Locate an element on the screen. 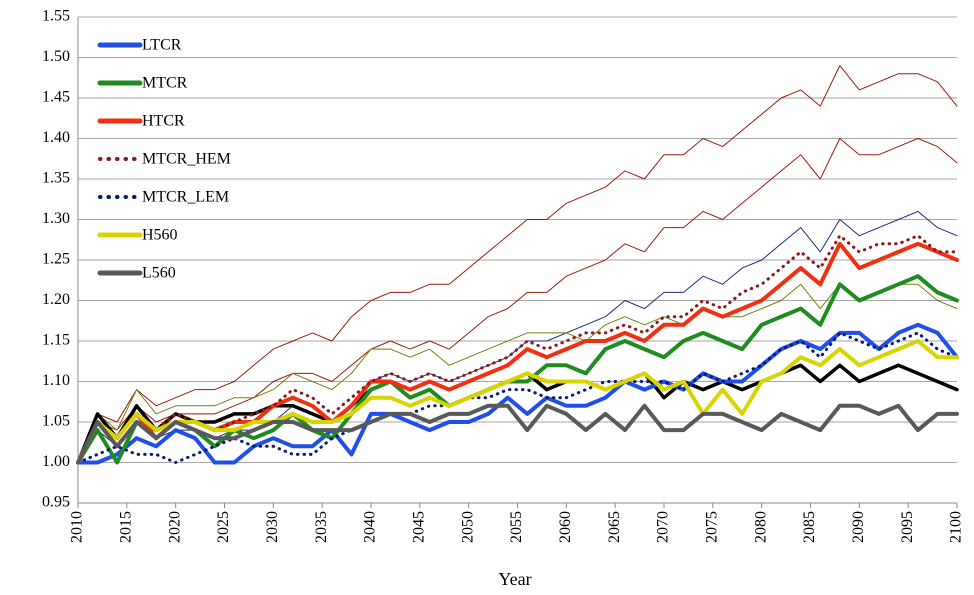  x-tick-label: 2075 is located at coordinates (712, 527).